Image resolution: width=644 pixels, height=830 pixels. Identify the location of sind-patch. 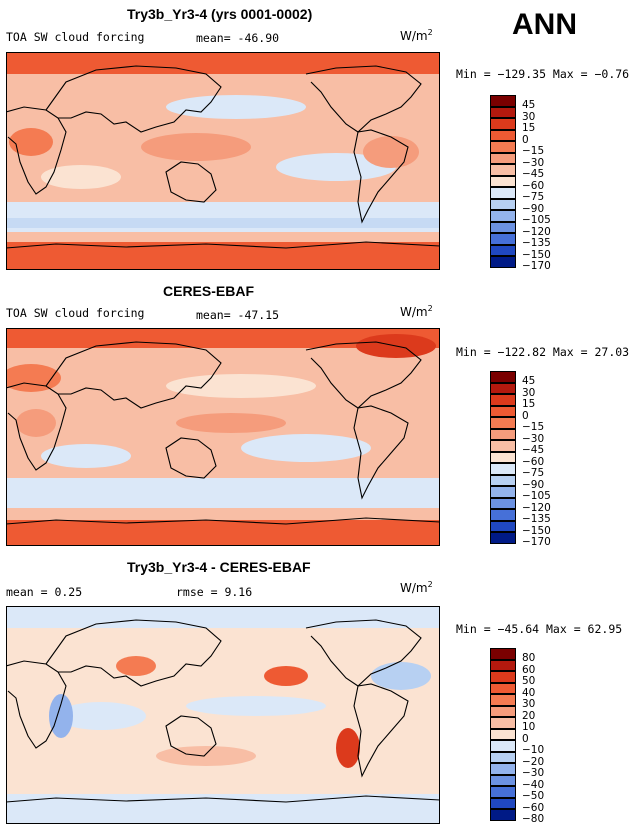
(86, 456).